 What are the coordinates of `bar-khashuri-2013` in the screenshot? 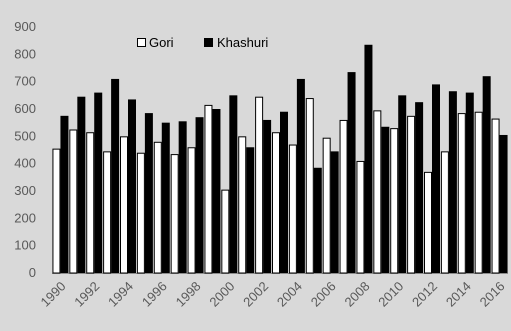 It's located at (452, 182).